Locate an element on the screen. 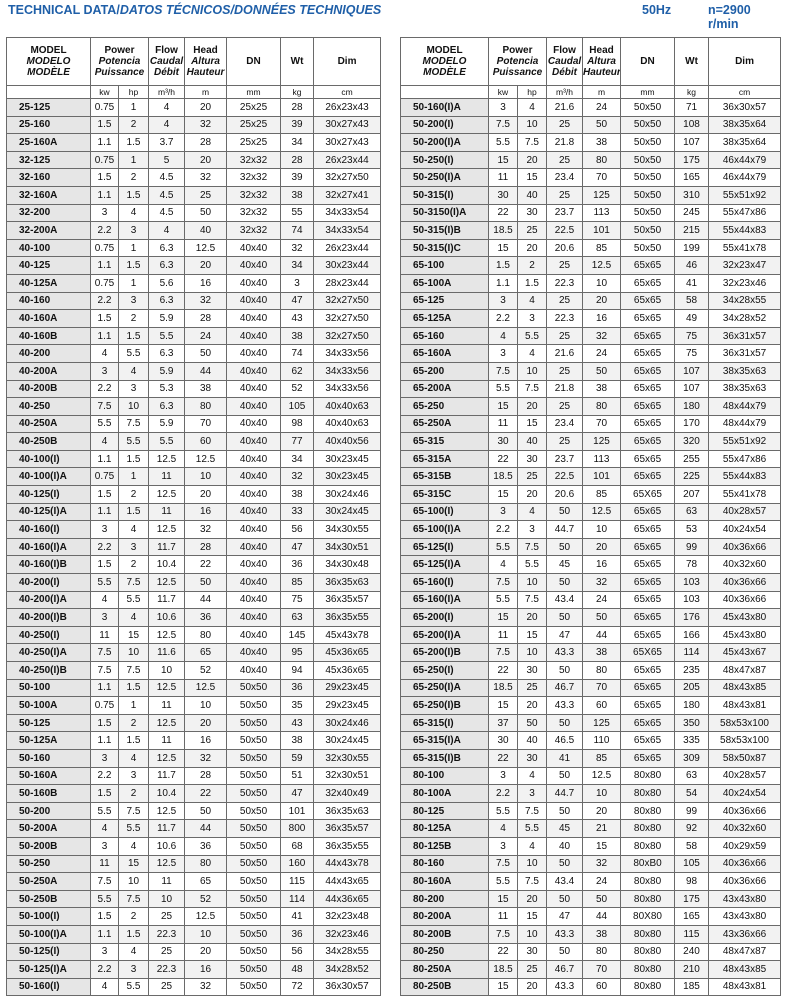 Image resolution: width=785 pixels, height=999 pixels. data-row: 40-160A 1.5 2 5.9 28 40x40 43 32x27x50 is located at coordinates (194, 318).